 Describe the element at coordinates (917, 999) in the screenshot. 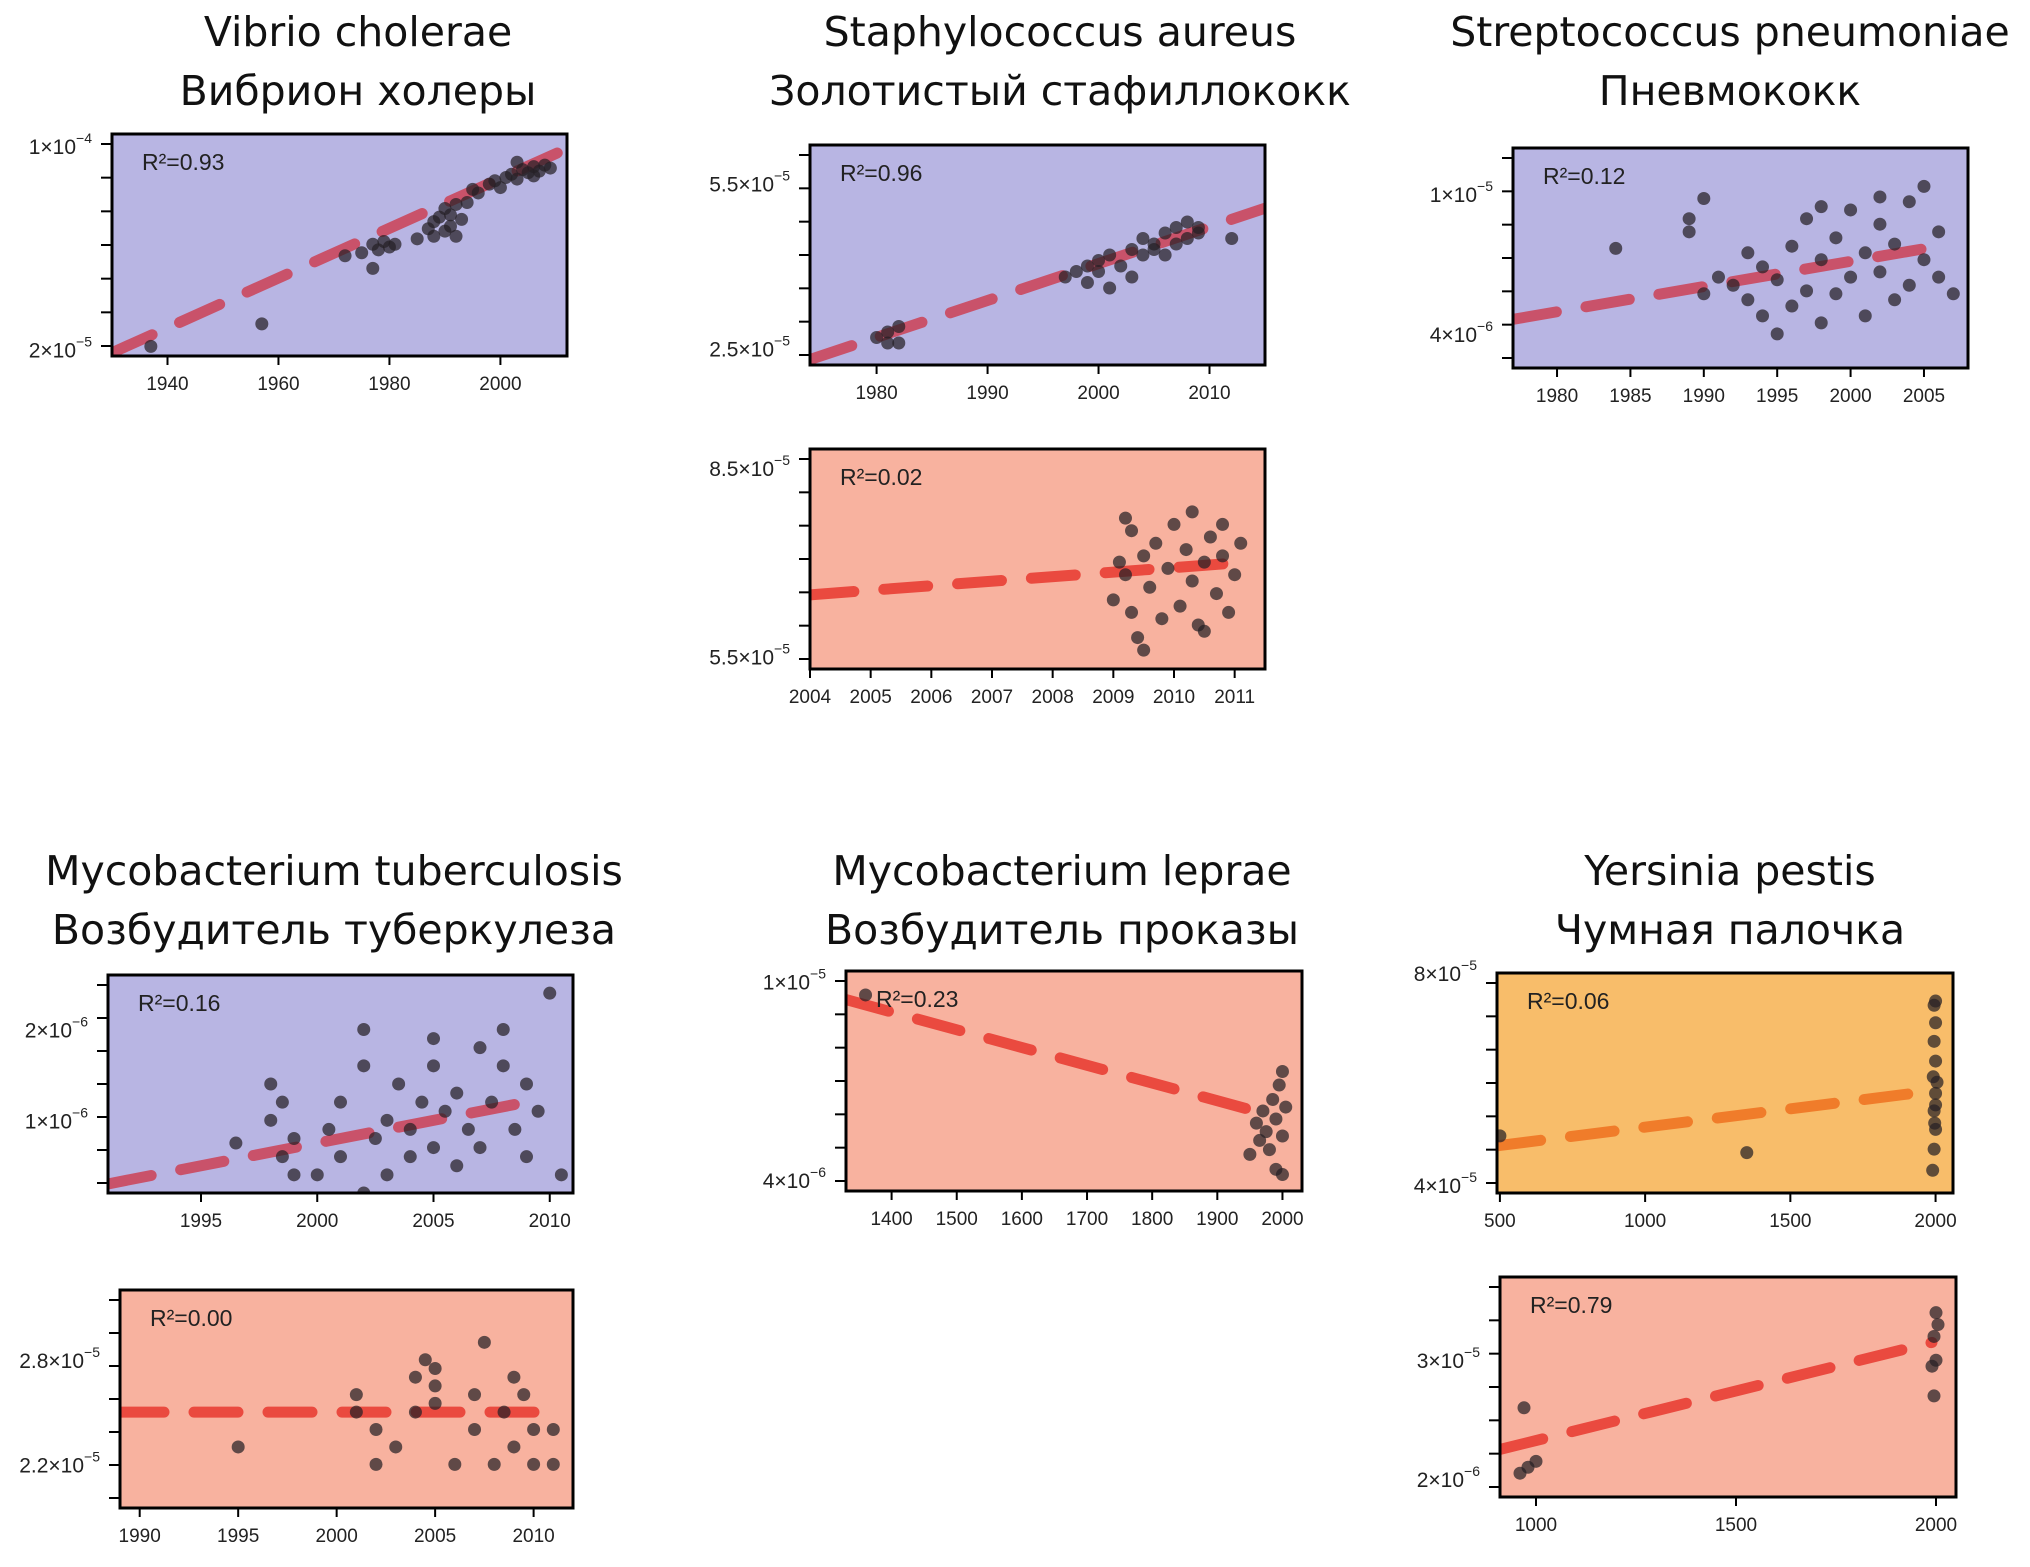

I see `r-squared-label: R²=0.23` at that location.